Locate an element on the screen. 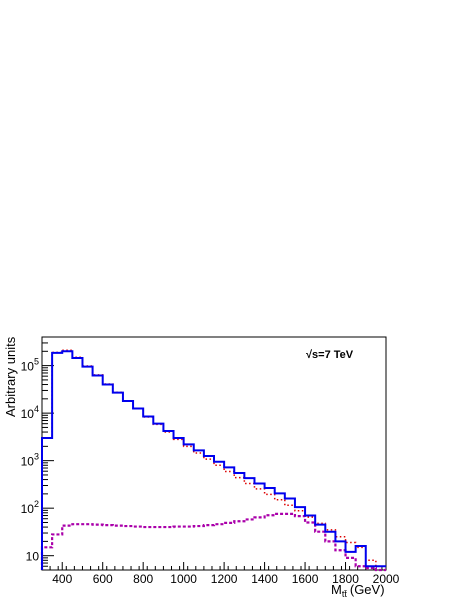  y-tick-exponent: 2 is located at coordinates (36, 504).